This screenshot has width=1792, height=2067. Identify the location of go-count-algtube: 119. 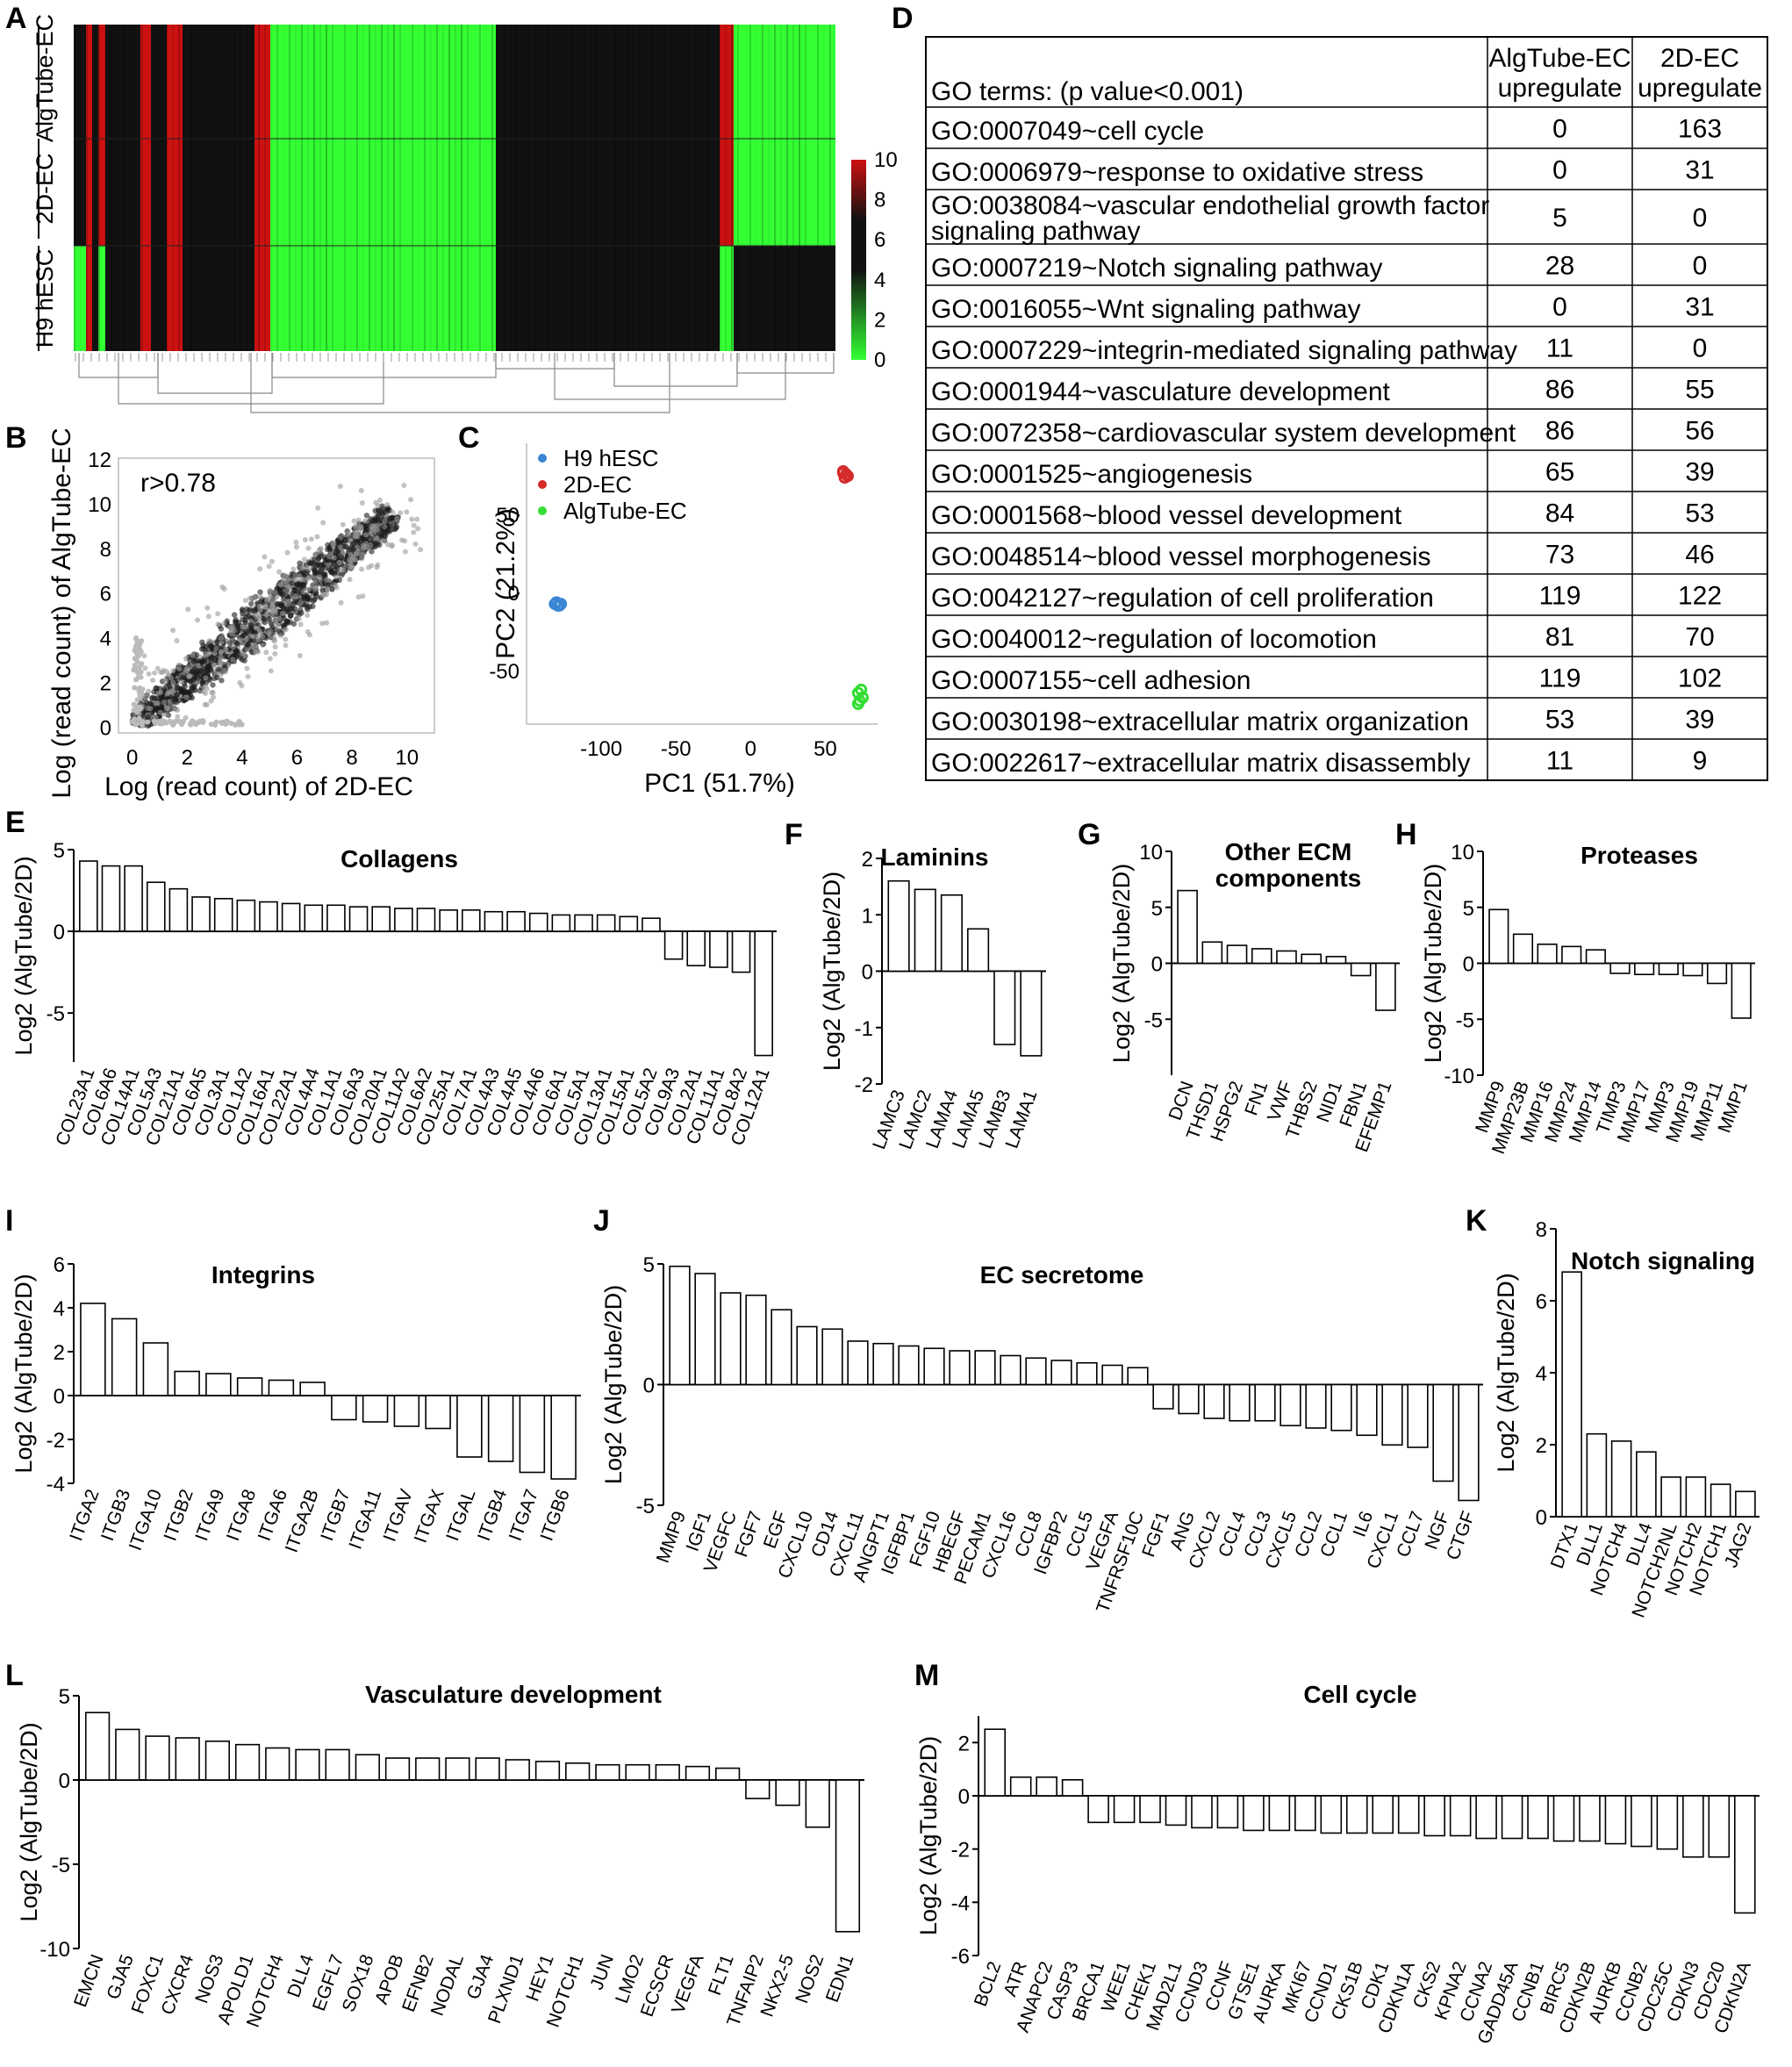
(1560, 597).